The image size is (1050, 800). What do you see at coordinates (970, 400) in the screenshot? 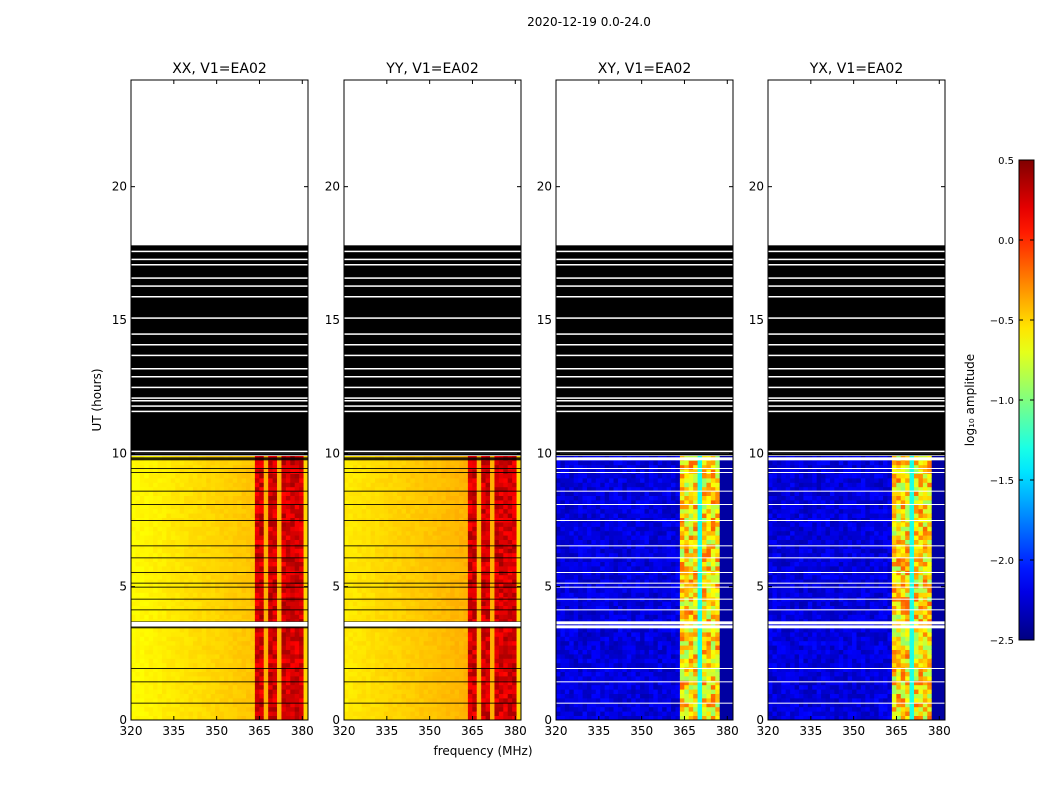
I see `colorbar-label: log₁₀ amplitude` at bounding box center [970, 400].